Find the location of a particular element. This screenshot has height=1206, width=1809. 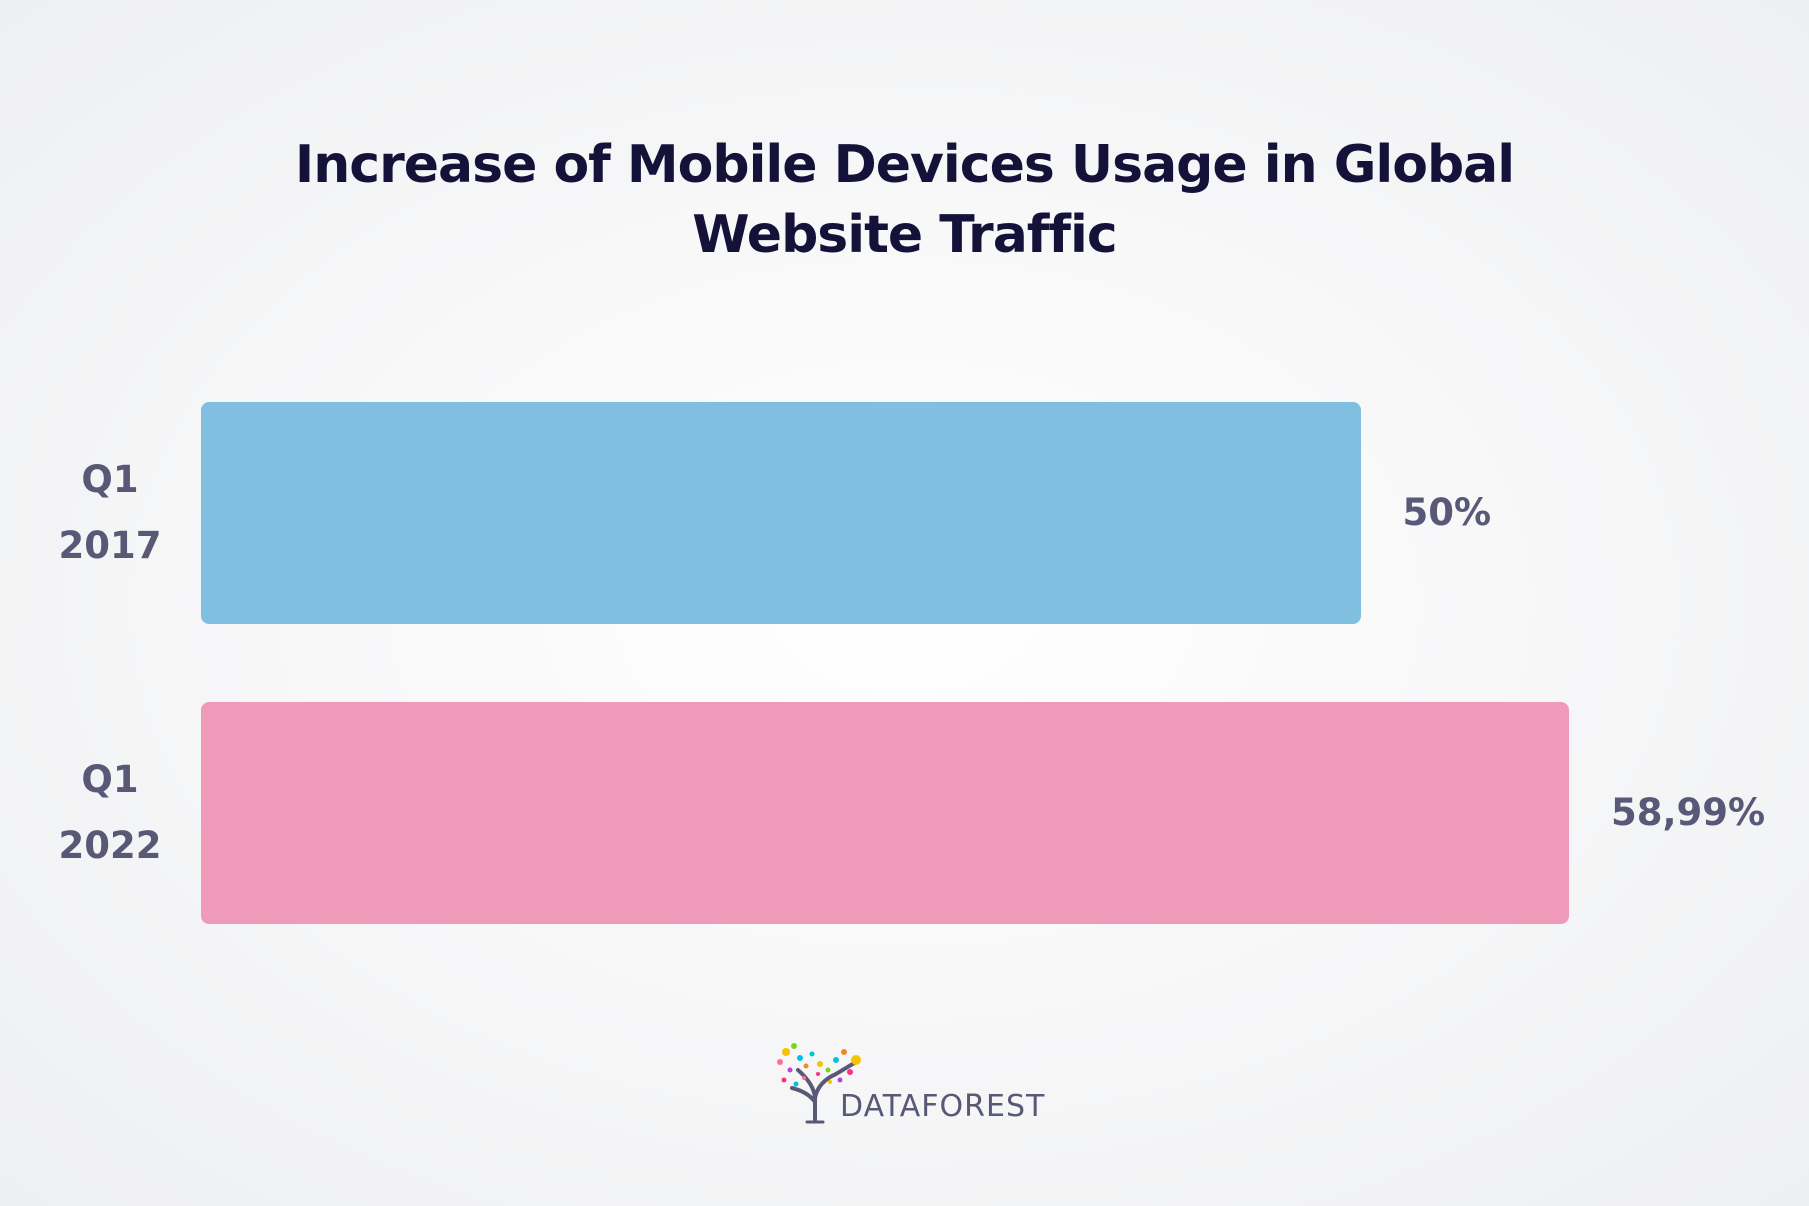

category-label-line: 2022 is located at coordinates (110, 845).